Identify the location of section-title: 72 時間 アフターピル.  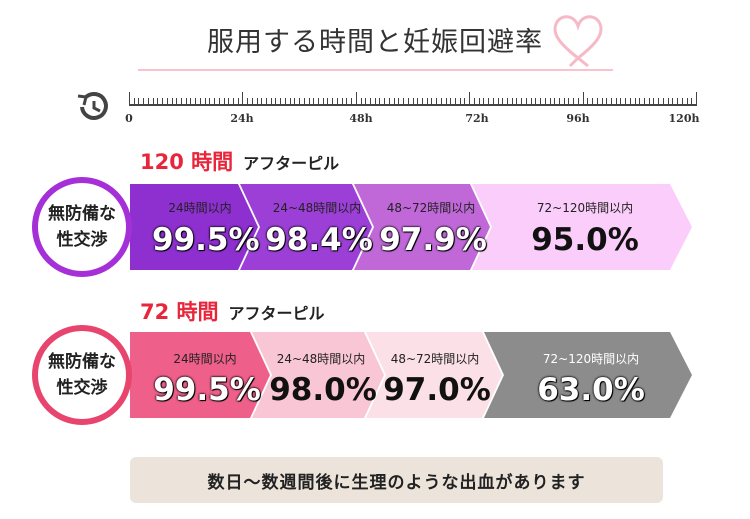
(232, 311).